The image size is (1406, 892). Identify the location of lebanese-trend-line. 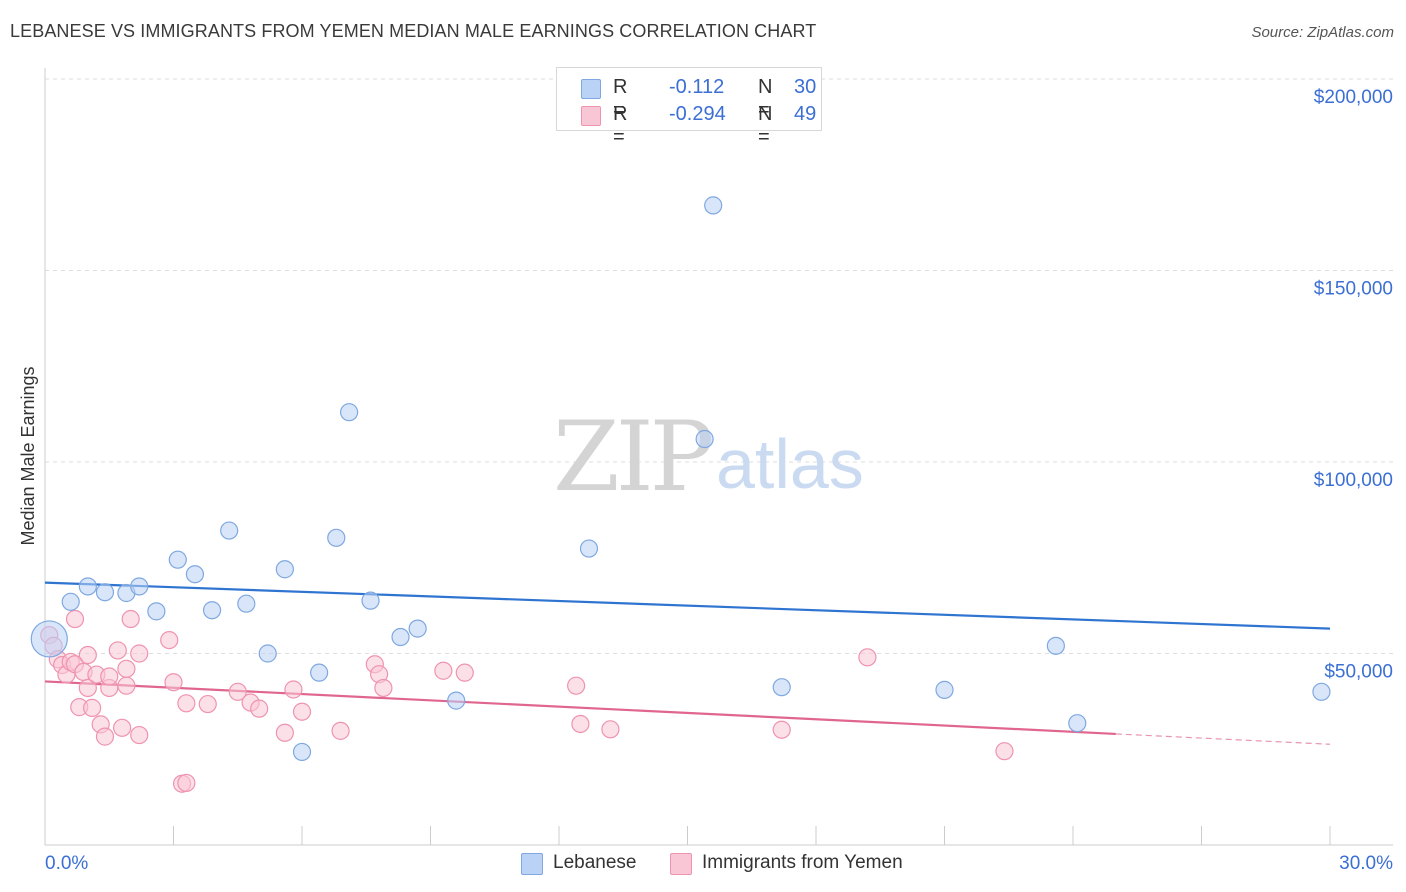
(687, 605).